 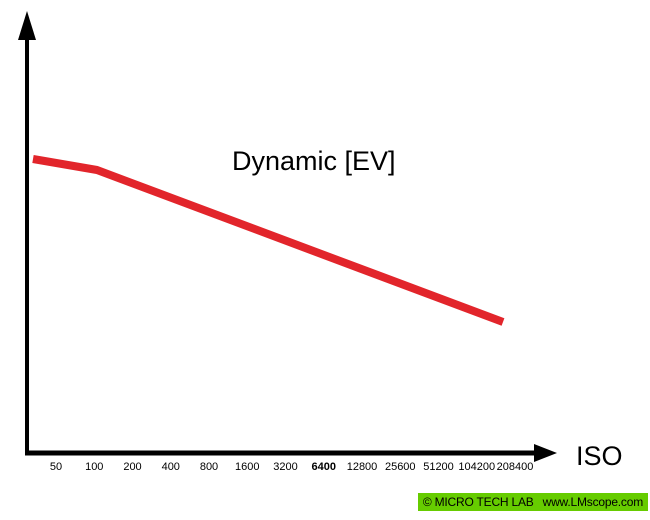 What do you see at coordinates (285, 467) in the screenshot?
I see `x-tick-label-3200: 3200` at bounding box center [285, 467].